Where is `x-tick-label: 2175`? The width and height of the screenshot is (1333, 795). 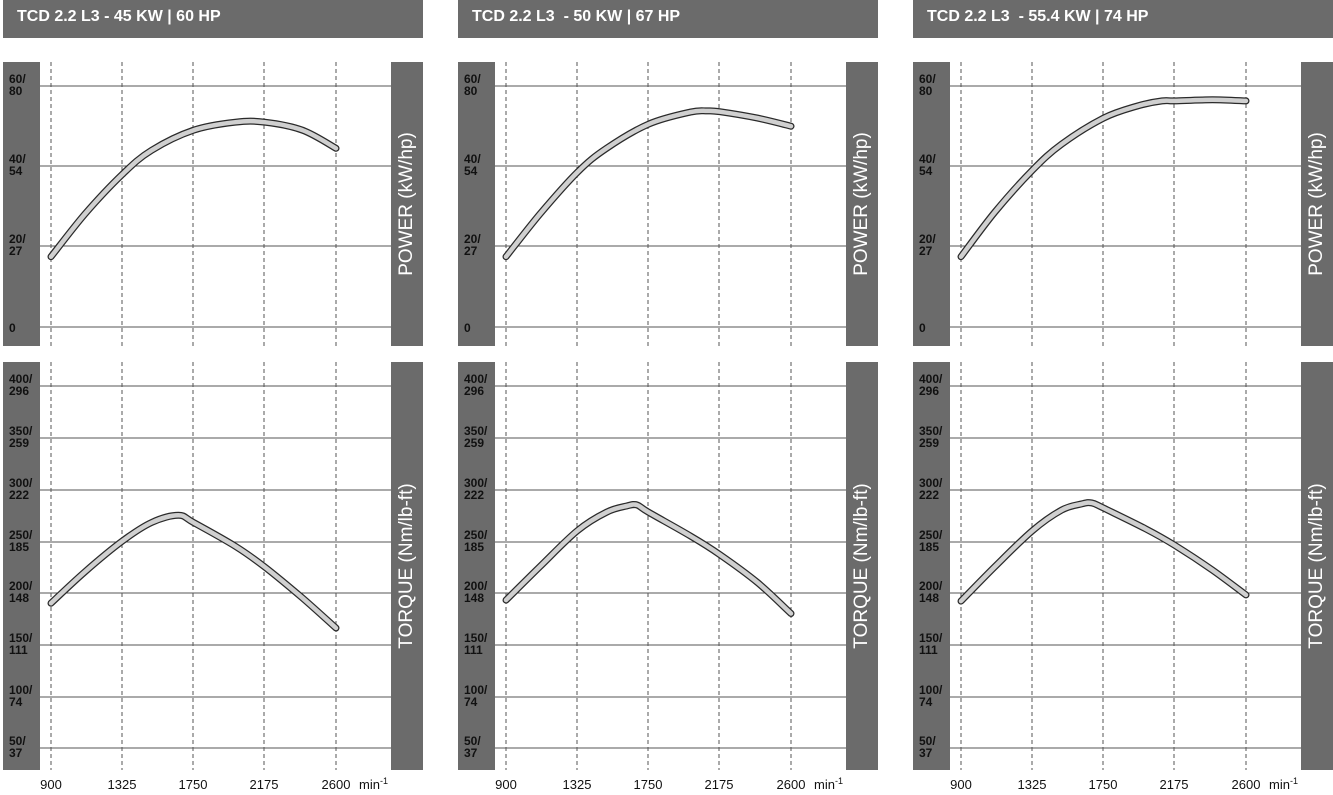
x-tick-label: 2175 is located at coordinates (1174, 784).